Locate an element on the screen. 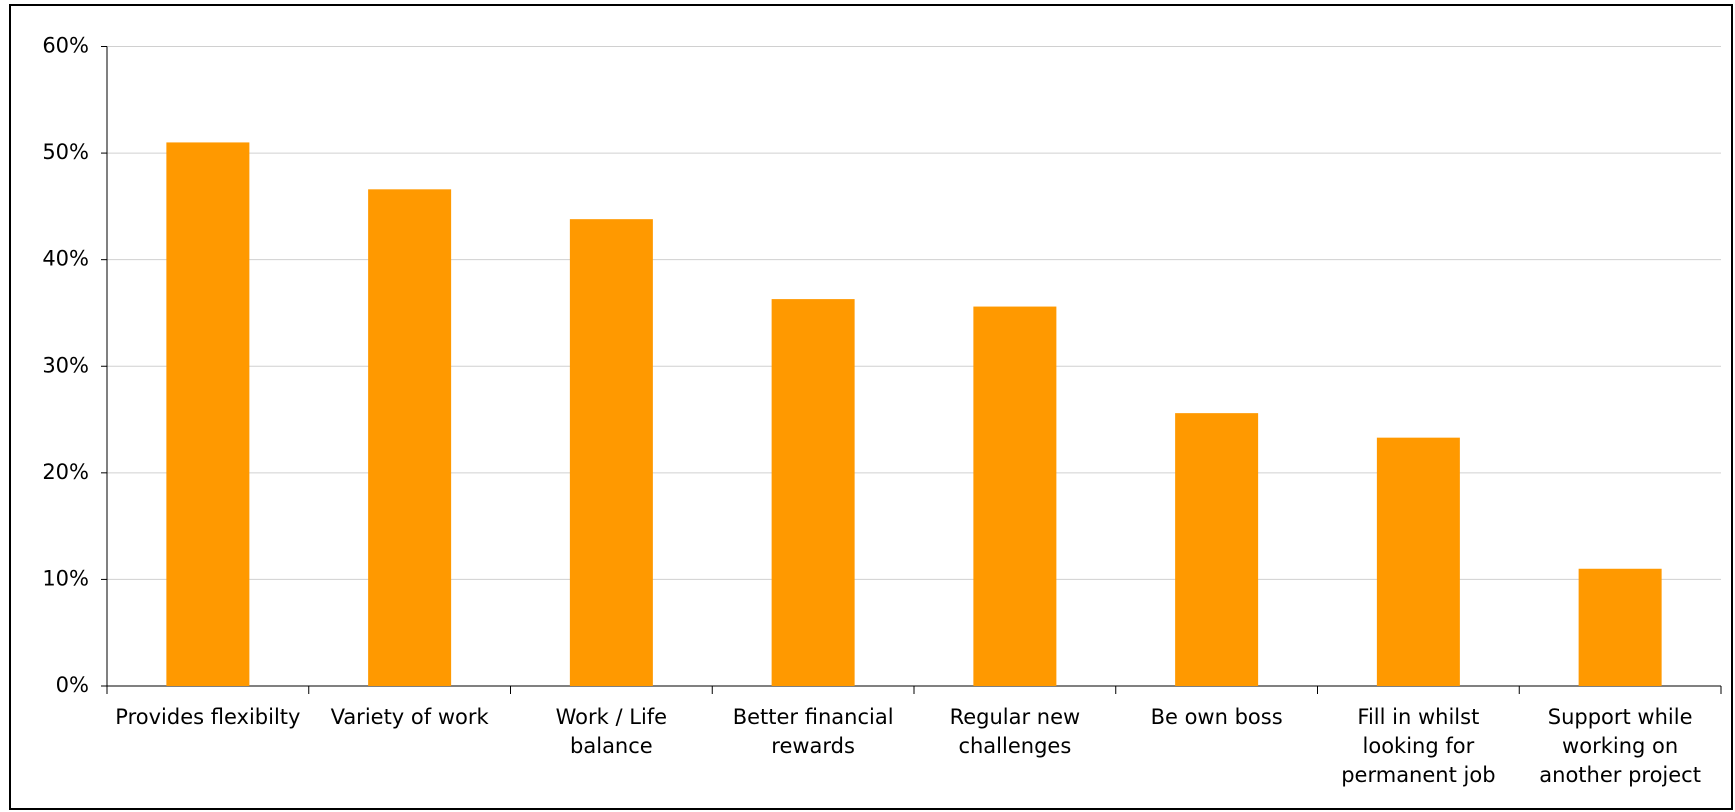  y-tick-label: 10% is located at coordinates (65, 578).